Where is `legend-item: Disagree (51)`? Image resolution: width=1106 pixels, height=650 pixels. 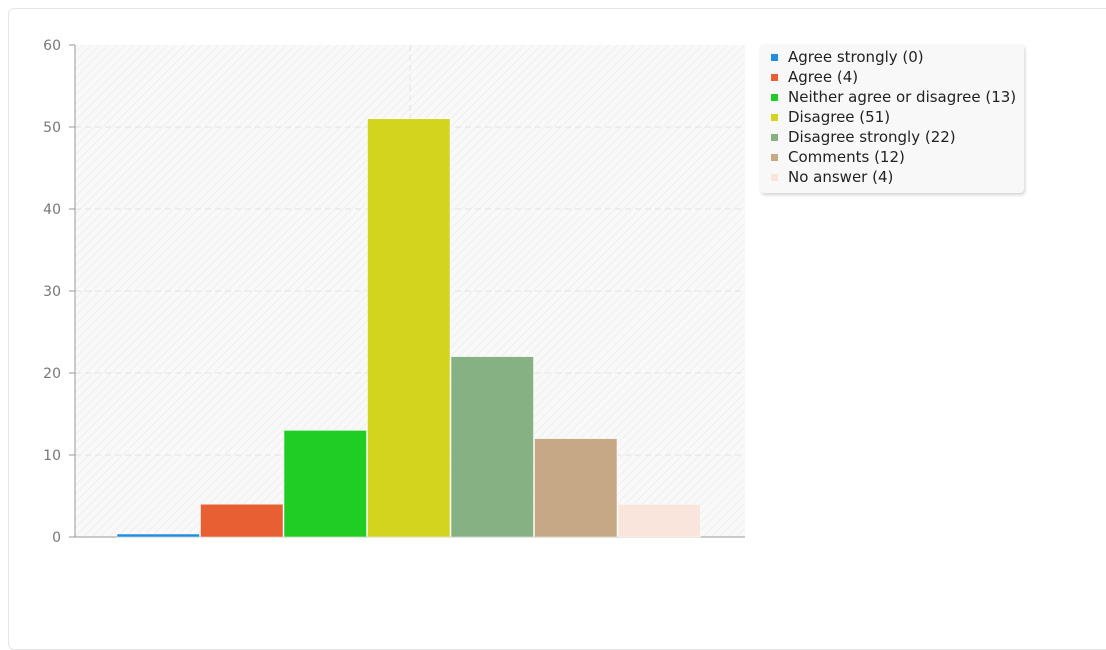
legend-item: Disagree (51) is located at coordinates (892, 117).